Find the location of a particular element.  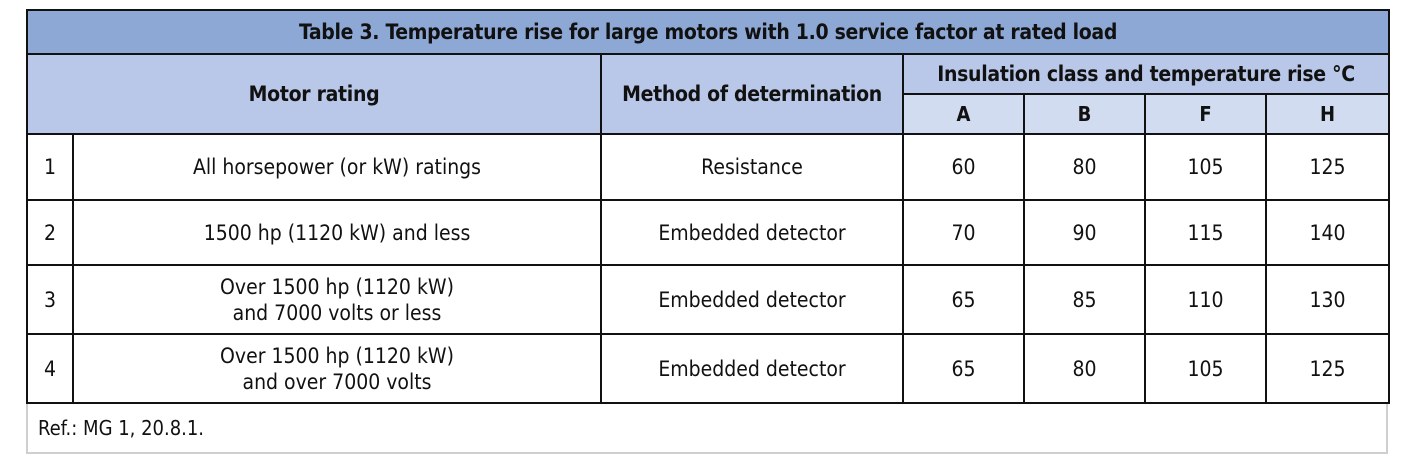

class-b-header: B is located at coordinates (1084, 114).